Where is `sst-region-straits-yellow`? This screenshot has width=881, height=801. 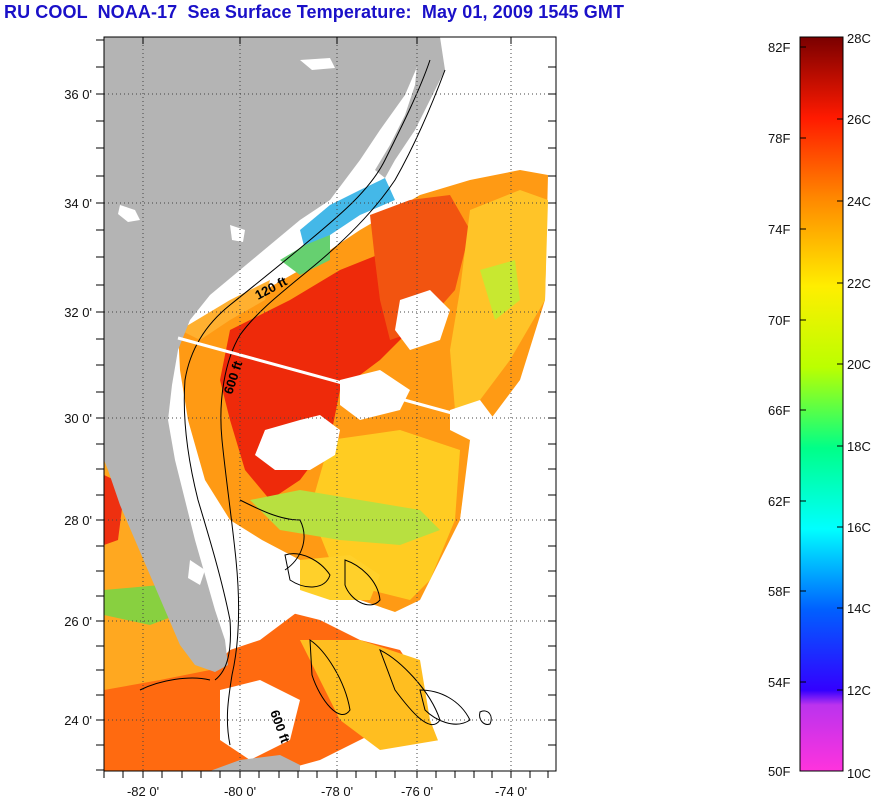
sst-region-straits-yellow is located at coordinates (380, 695).